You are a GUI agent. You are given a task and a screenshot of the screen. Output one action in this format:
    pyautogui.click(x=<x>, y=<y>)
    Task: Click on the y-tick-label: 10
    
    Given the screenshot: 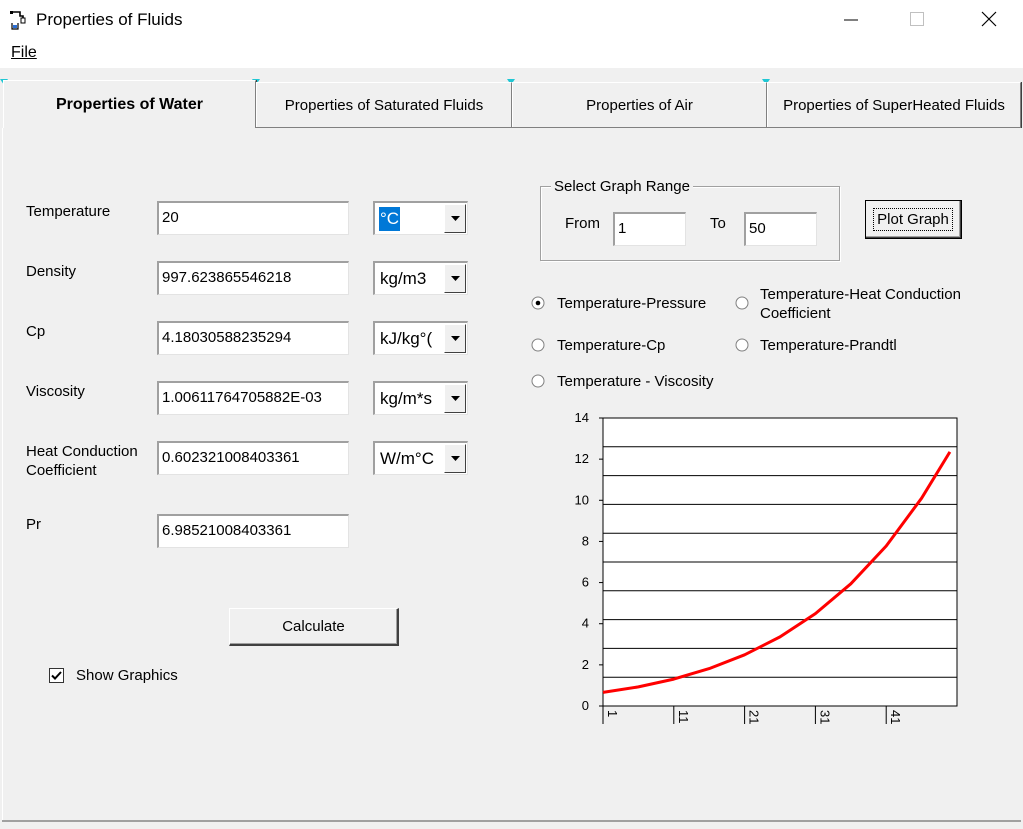 What is the action you would take?
    pyautogui.click(x=582, y=499)
    